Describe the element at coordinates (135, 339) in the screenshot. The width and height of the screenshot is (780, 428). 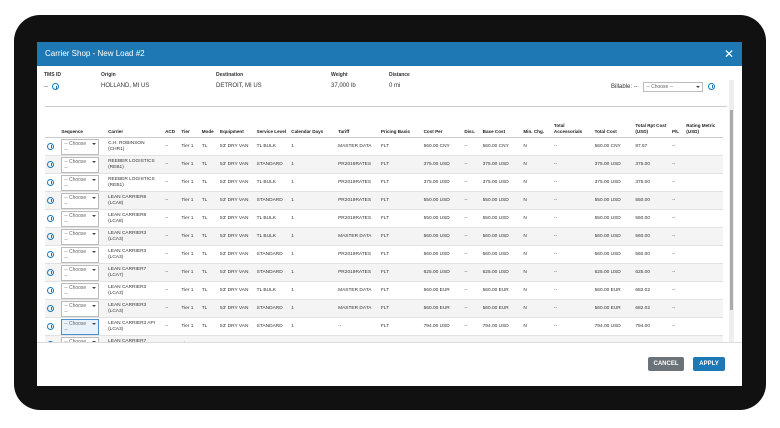
I see `cell: LEAN CARRIER7 (LCA7)` at that location.